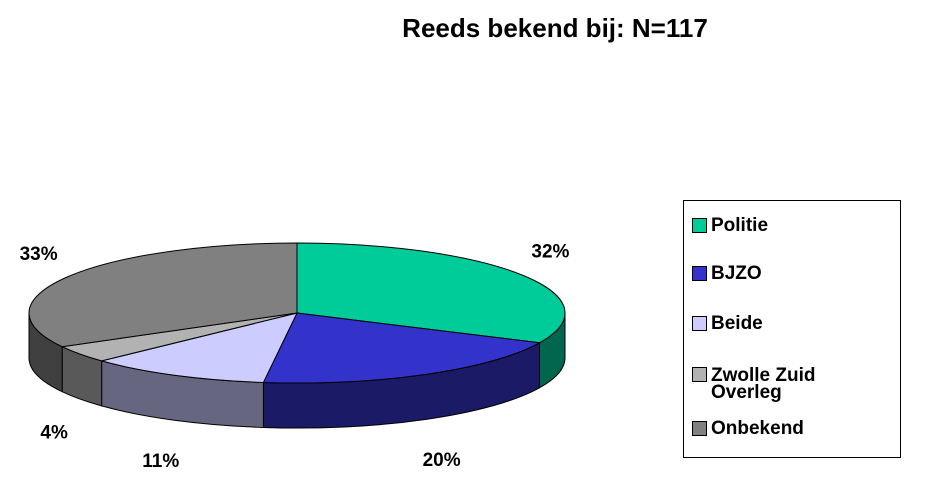 The height and width of the screenshot is (487, 943). I want to click on chart-title: Reeds bekend bij: N=117, so click(555, 28).